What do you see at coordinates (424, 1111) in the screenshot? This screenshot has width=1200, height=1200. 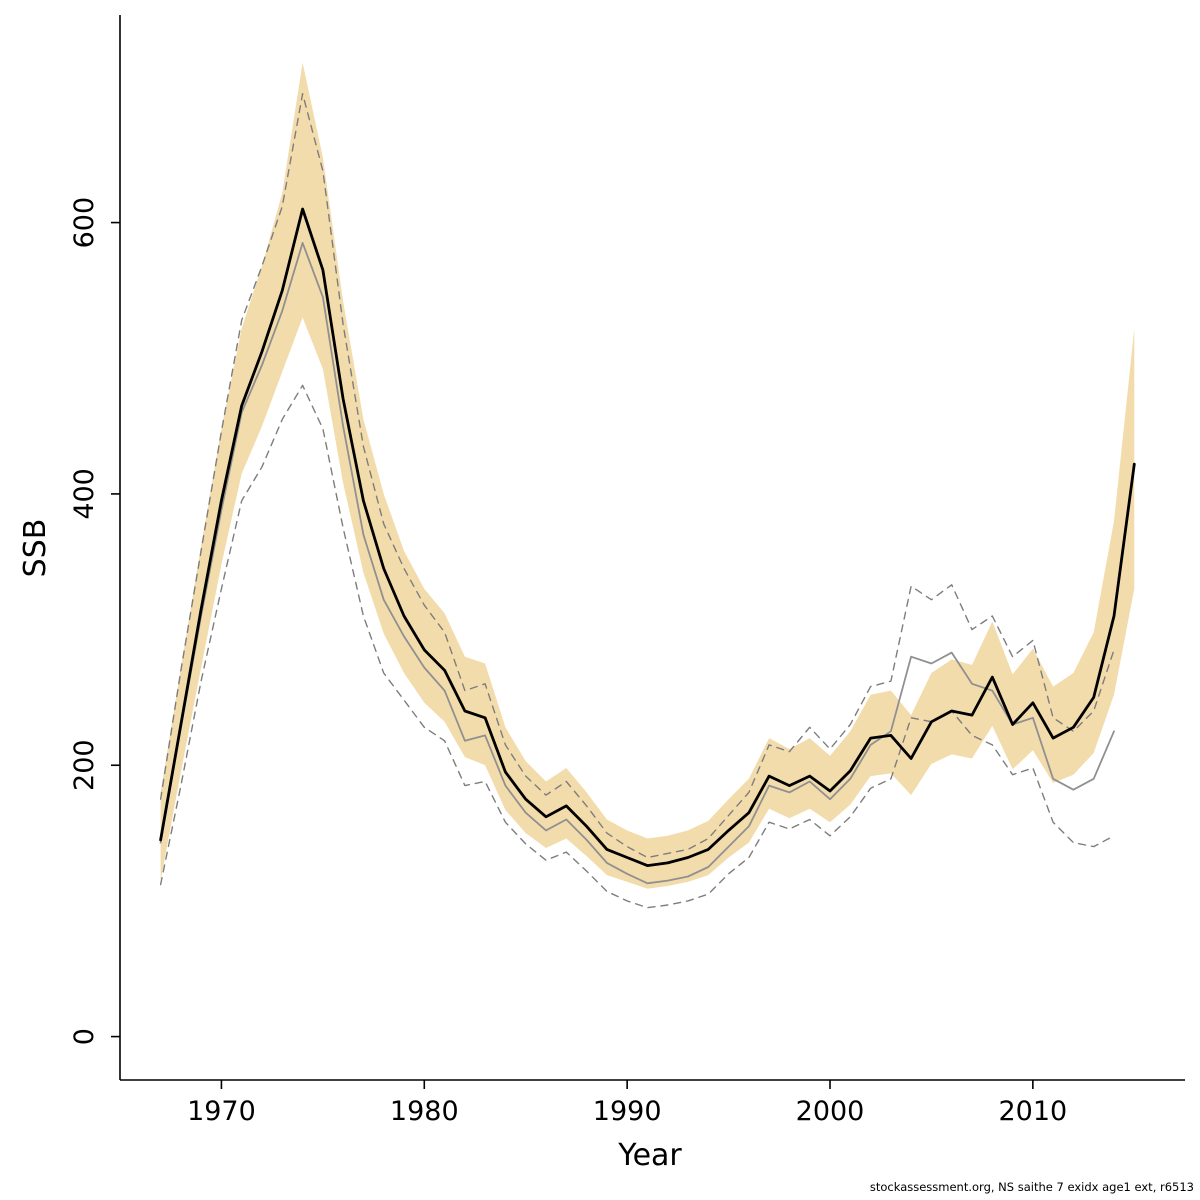 I see `x-tick-label: 1980` at bounding box center [424, 1111].